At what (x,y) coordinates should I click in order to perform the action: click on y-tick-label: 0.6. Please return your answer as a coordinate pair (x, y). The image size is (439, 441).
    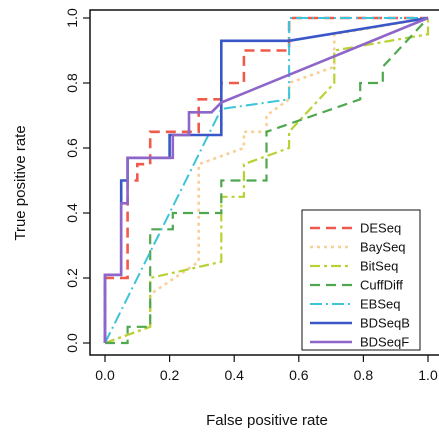
    Looking at the image, I should click on (72, 148).